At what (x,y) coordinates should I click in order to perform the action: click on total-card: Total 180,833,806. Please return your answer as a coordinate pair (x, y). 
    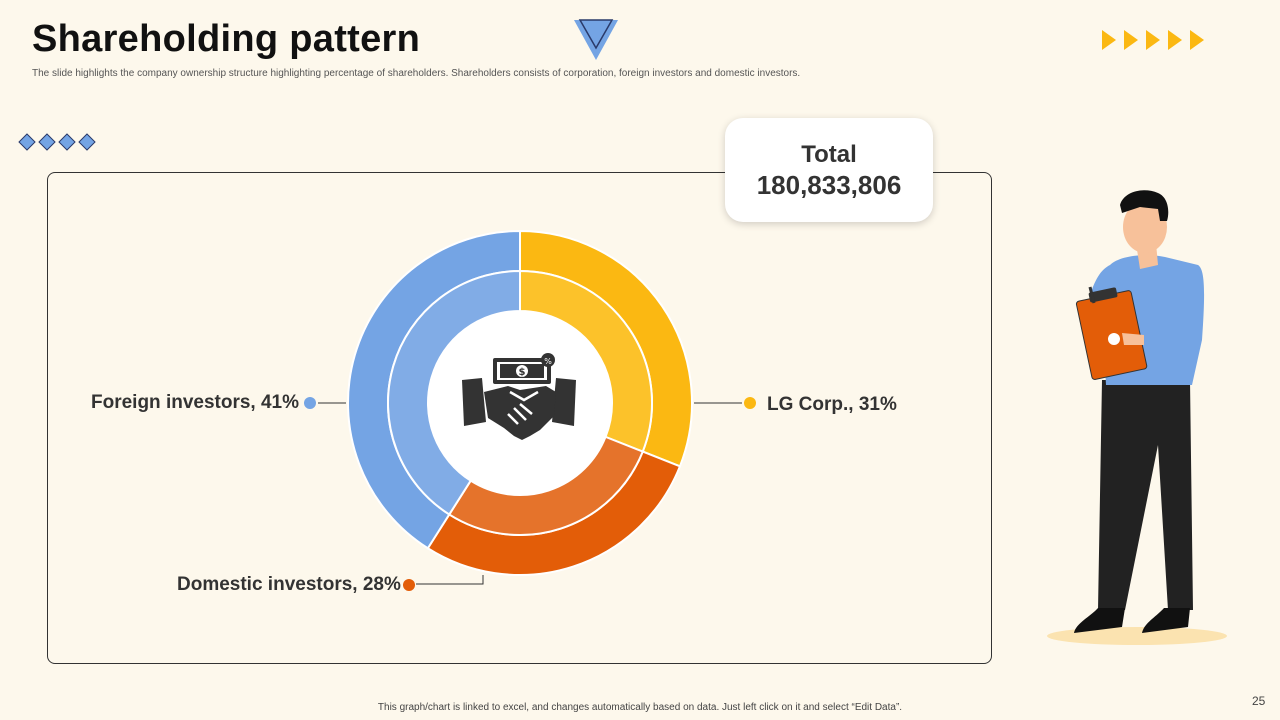
    Looking at the image, I should click on (829, 170).